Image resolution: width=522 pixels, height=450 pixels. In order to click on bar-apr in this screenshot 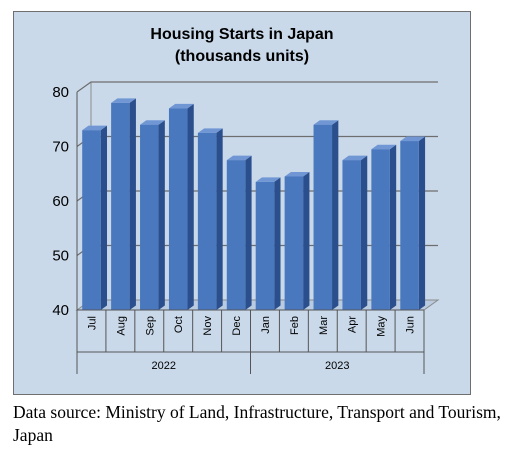, I will do `click(355, 232)`.